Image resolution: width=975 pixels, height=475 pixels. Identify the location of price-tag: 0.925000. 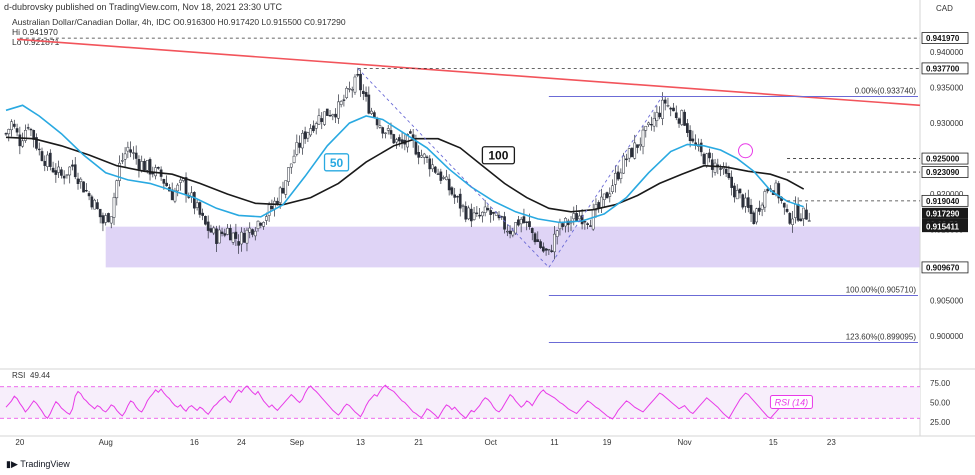
(945, 158).